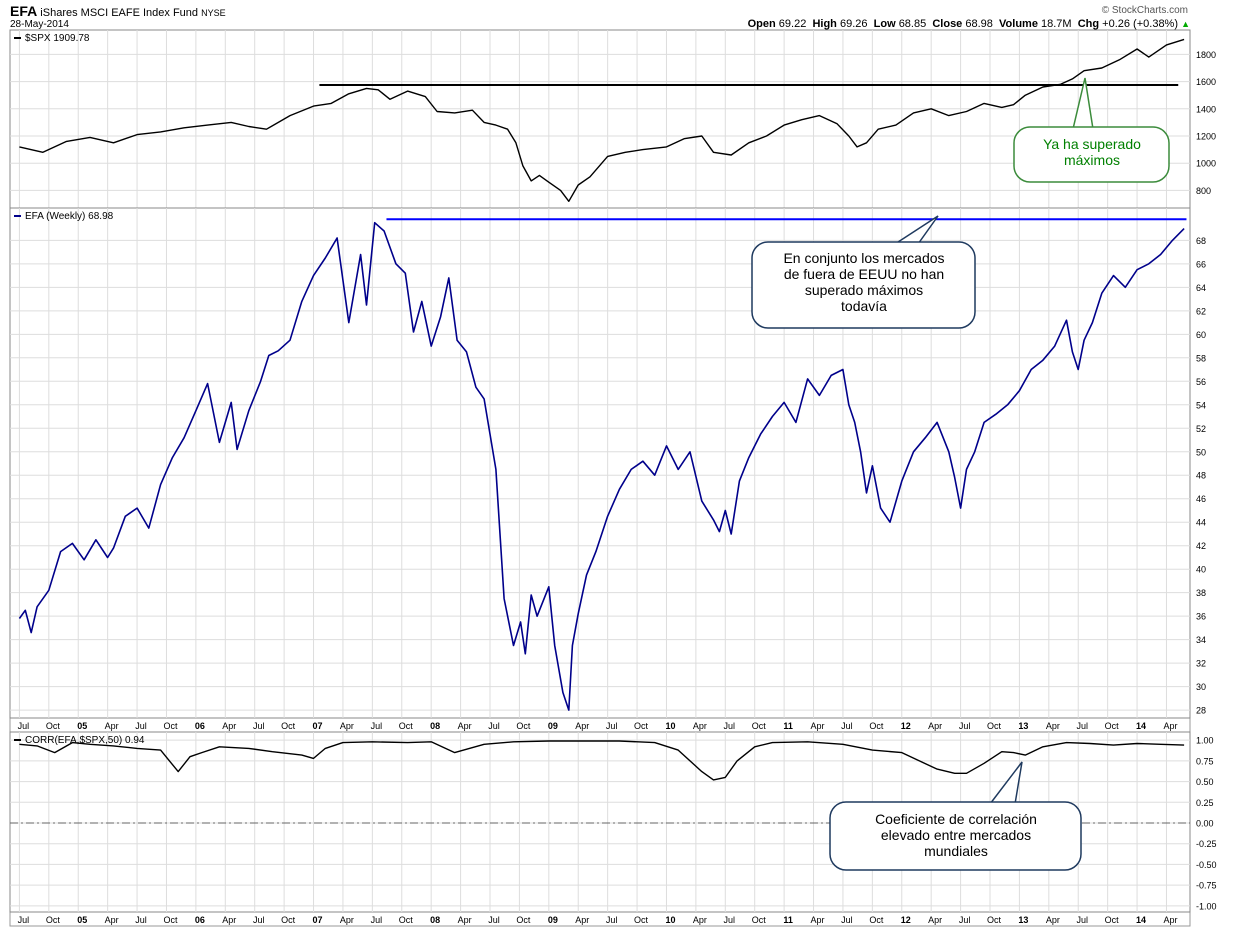  I want to click on y-tick-label: 58, so click(1201, 358).